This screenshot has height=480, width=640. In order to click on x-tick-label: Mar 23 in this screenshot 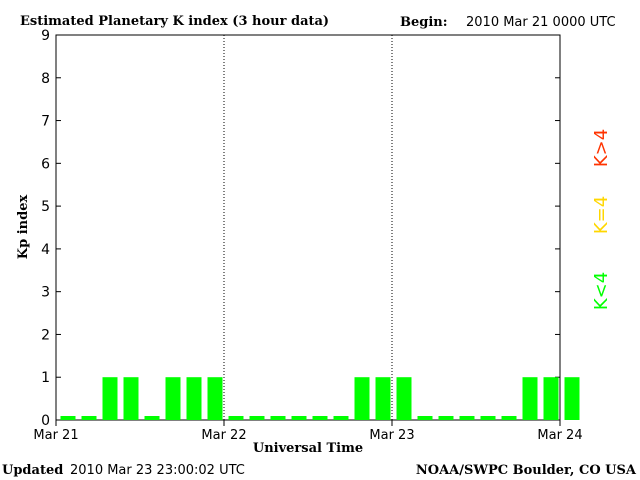, I will do `click(391, 435)`.